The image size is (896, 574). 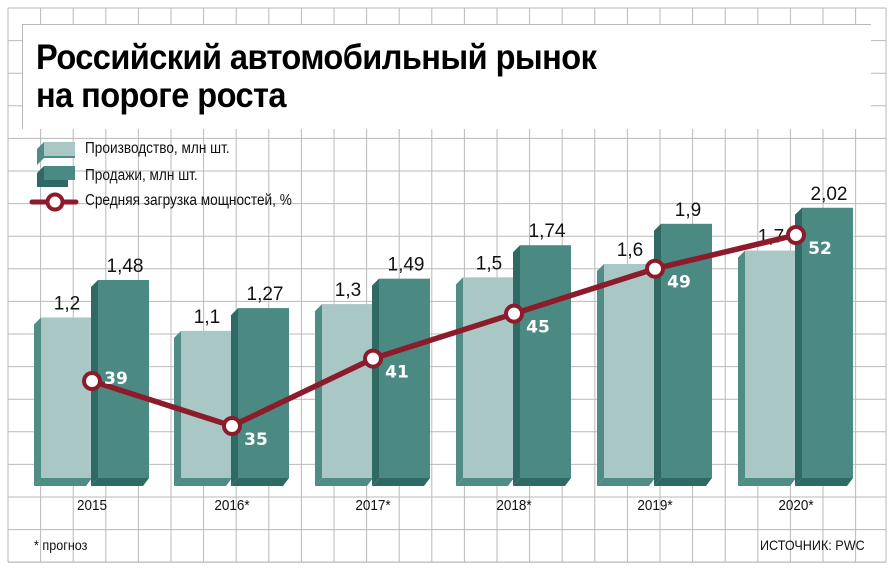 I want to click on source-credit: ИСТОЧНИК: PWC, so click(x=812, y=545).